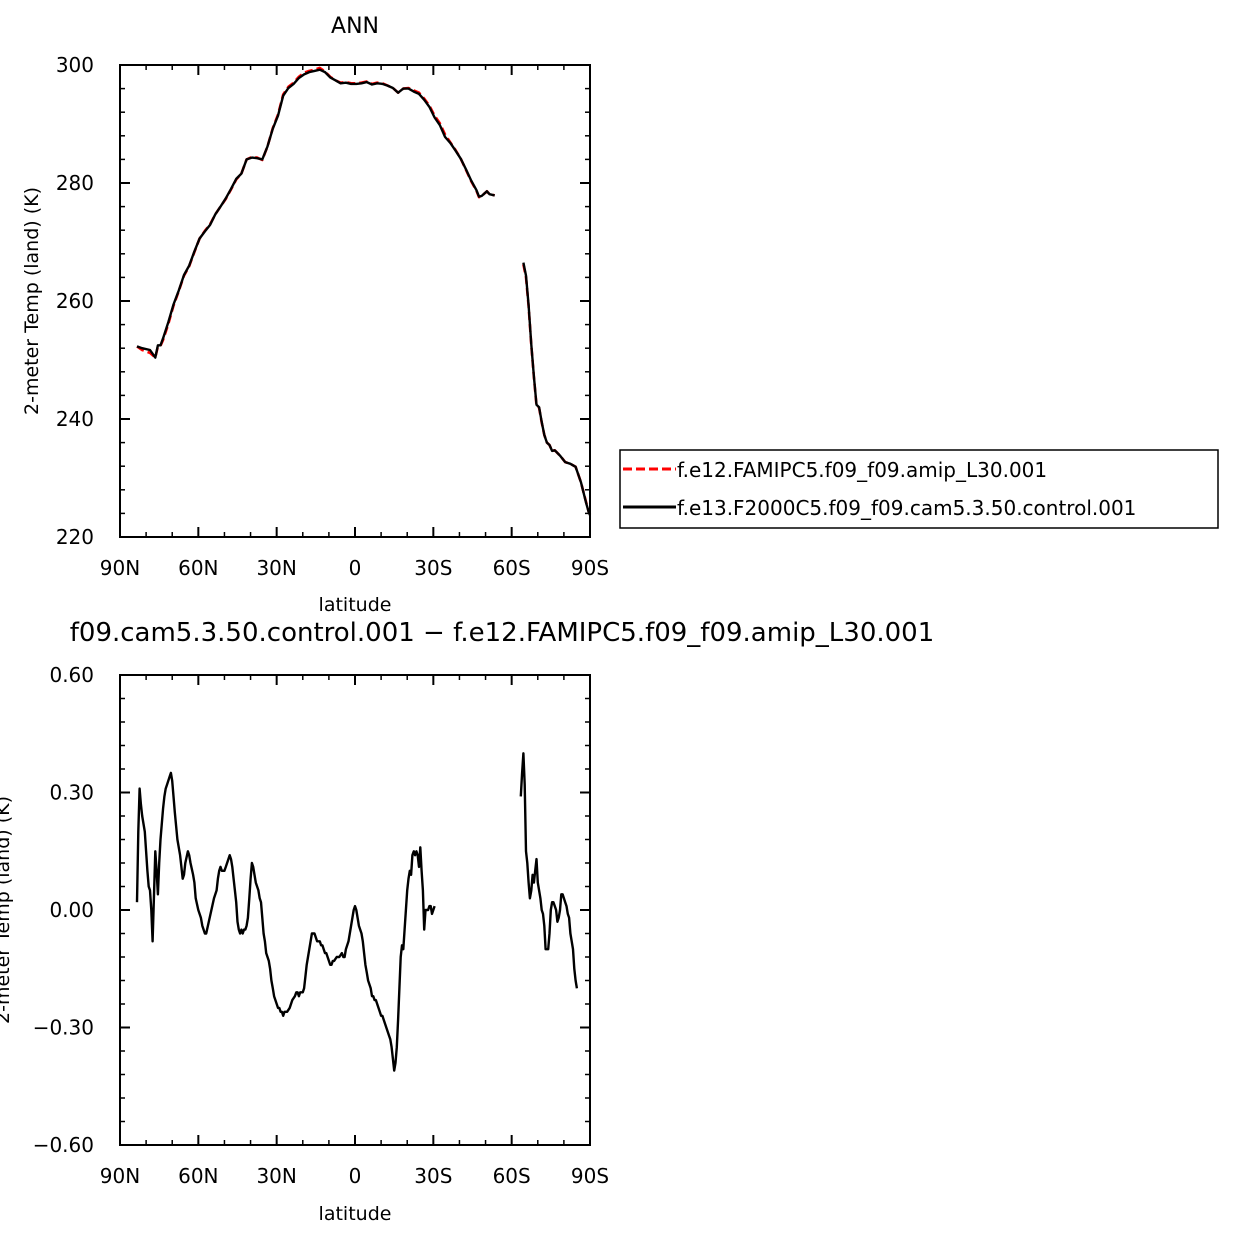 This screenshot has height=1235, width=1235. What do you see at coordinates (75, 301) in the screenshot?
I see `top-y-tick-label: 260` at bounding box center [75, 301].